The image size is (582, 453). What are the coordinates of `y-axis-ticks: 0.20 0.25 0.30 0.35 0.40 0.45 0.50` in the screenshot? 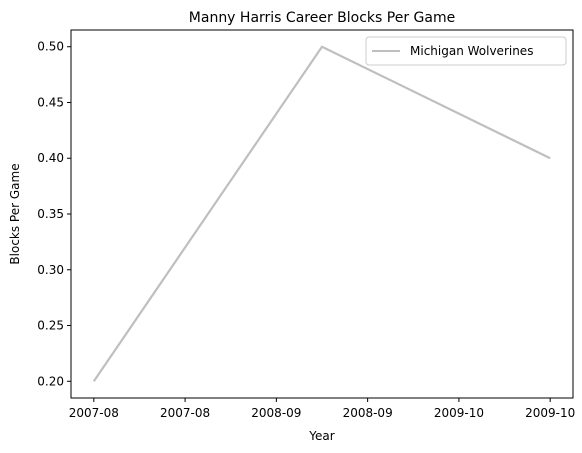 It's located at (54, 214).